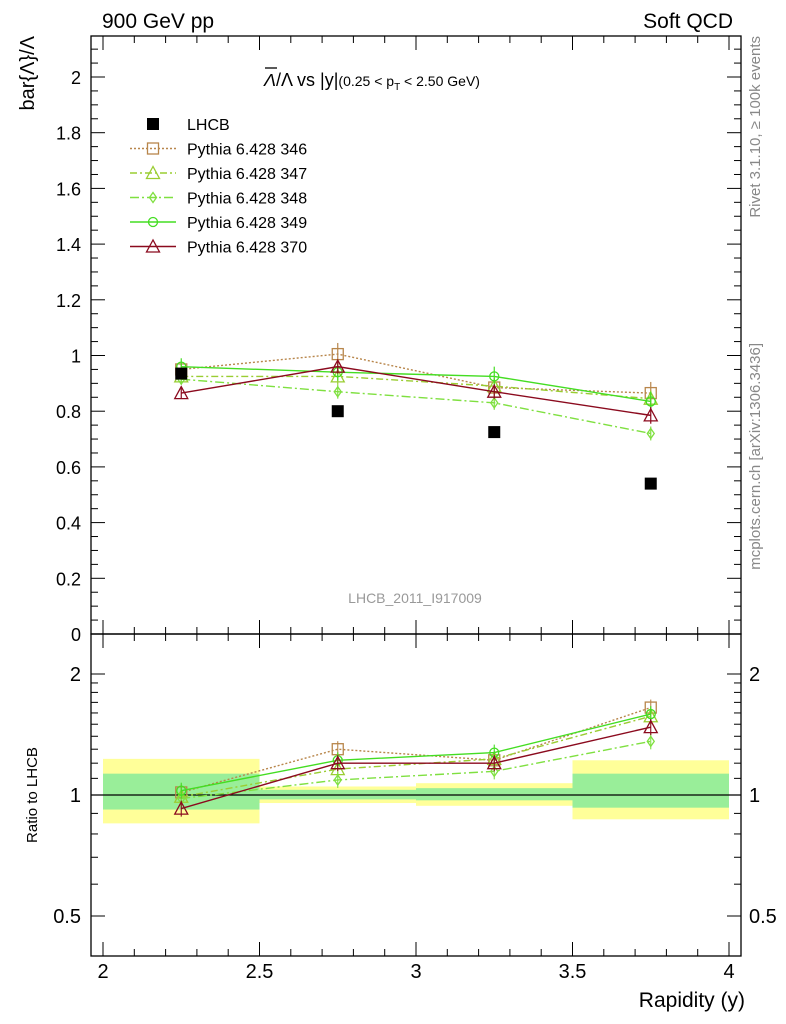 Image resolution: width=786 pixels, height=1024 pixels. Describe the element at coordinates (692, 1000) in the screenshot. I see `xlabel: Rapidity (y)` at that location.